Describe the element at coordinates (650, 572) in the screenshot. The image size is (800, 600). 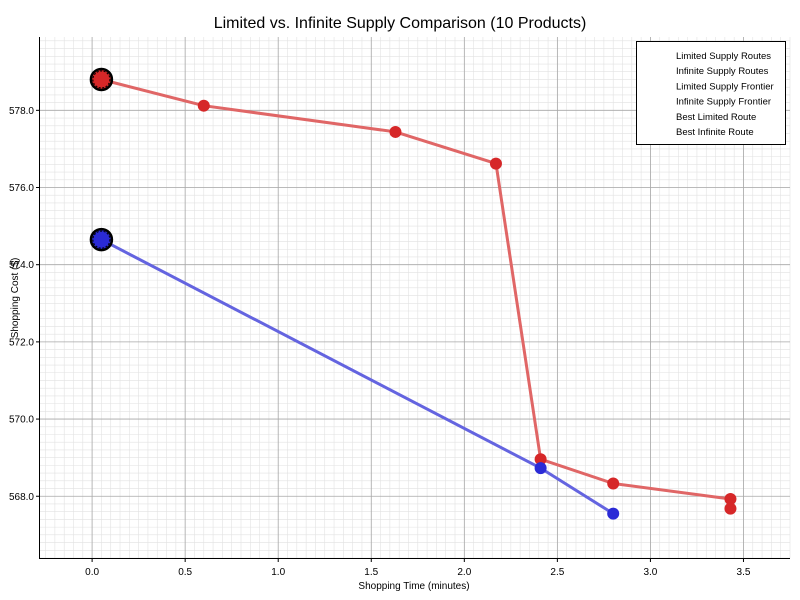
I see `x-tick-label: 3.0` at that location.